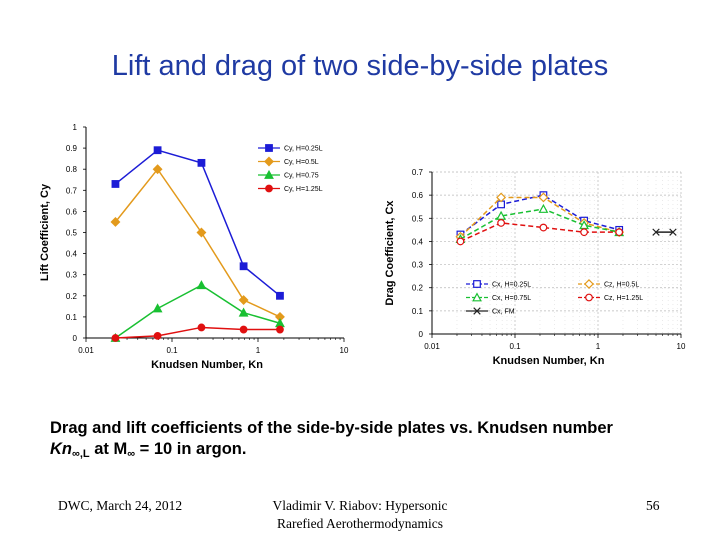 The height and width of the screenshot is (540, 720). What do you see at coordinates (258, 350) in the screenshot?
I see `lift-x-tick-label: 1` at bounding box center [258, 350].